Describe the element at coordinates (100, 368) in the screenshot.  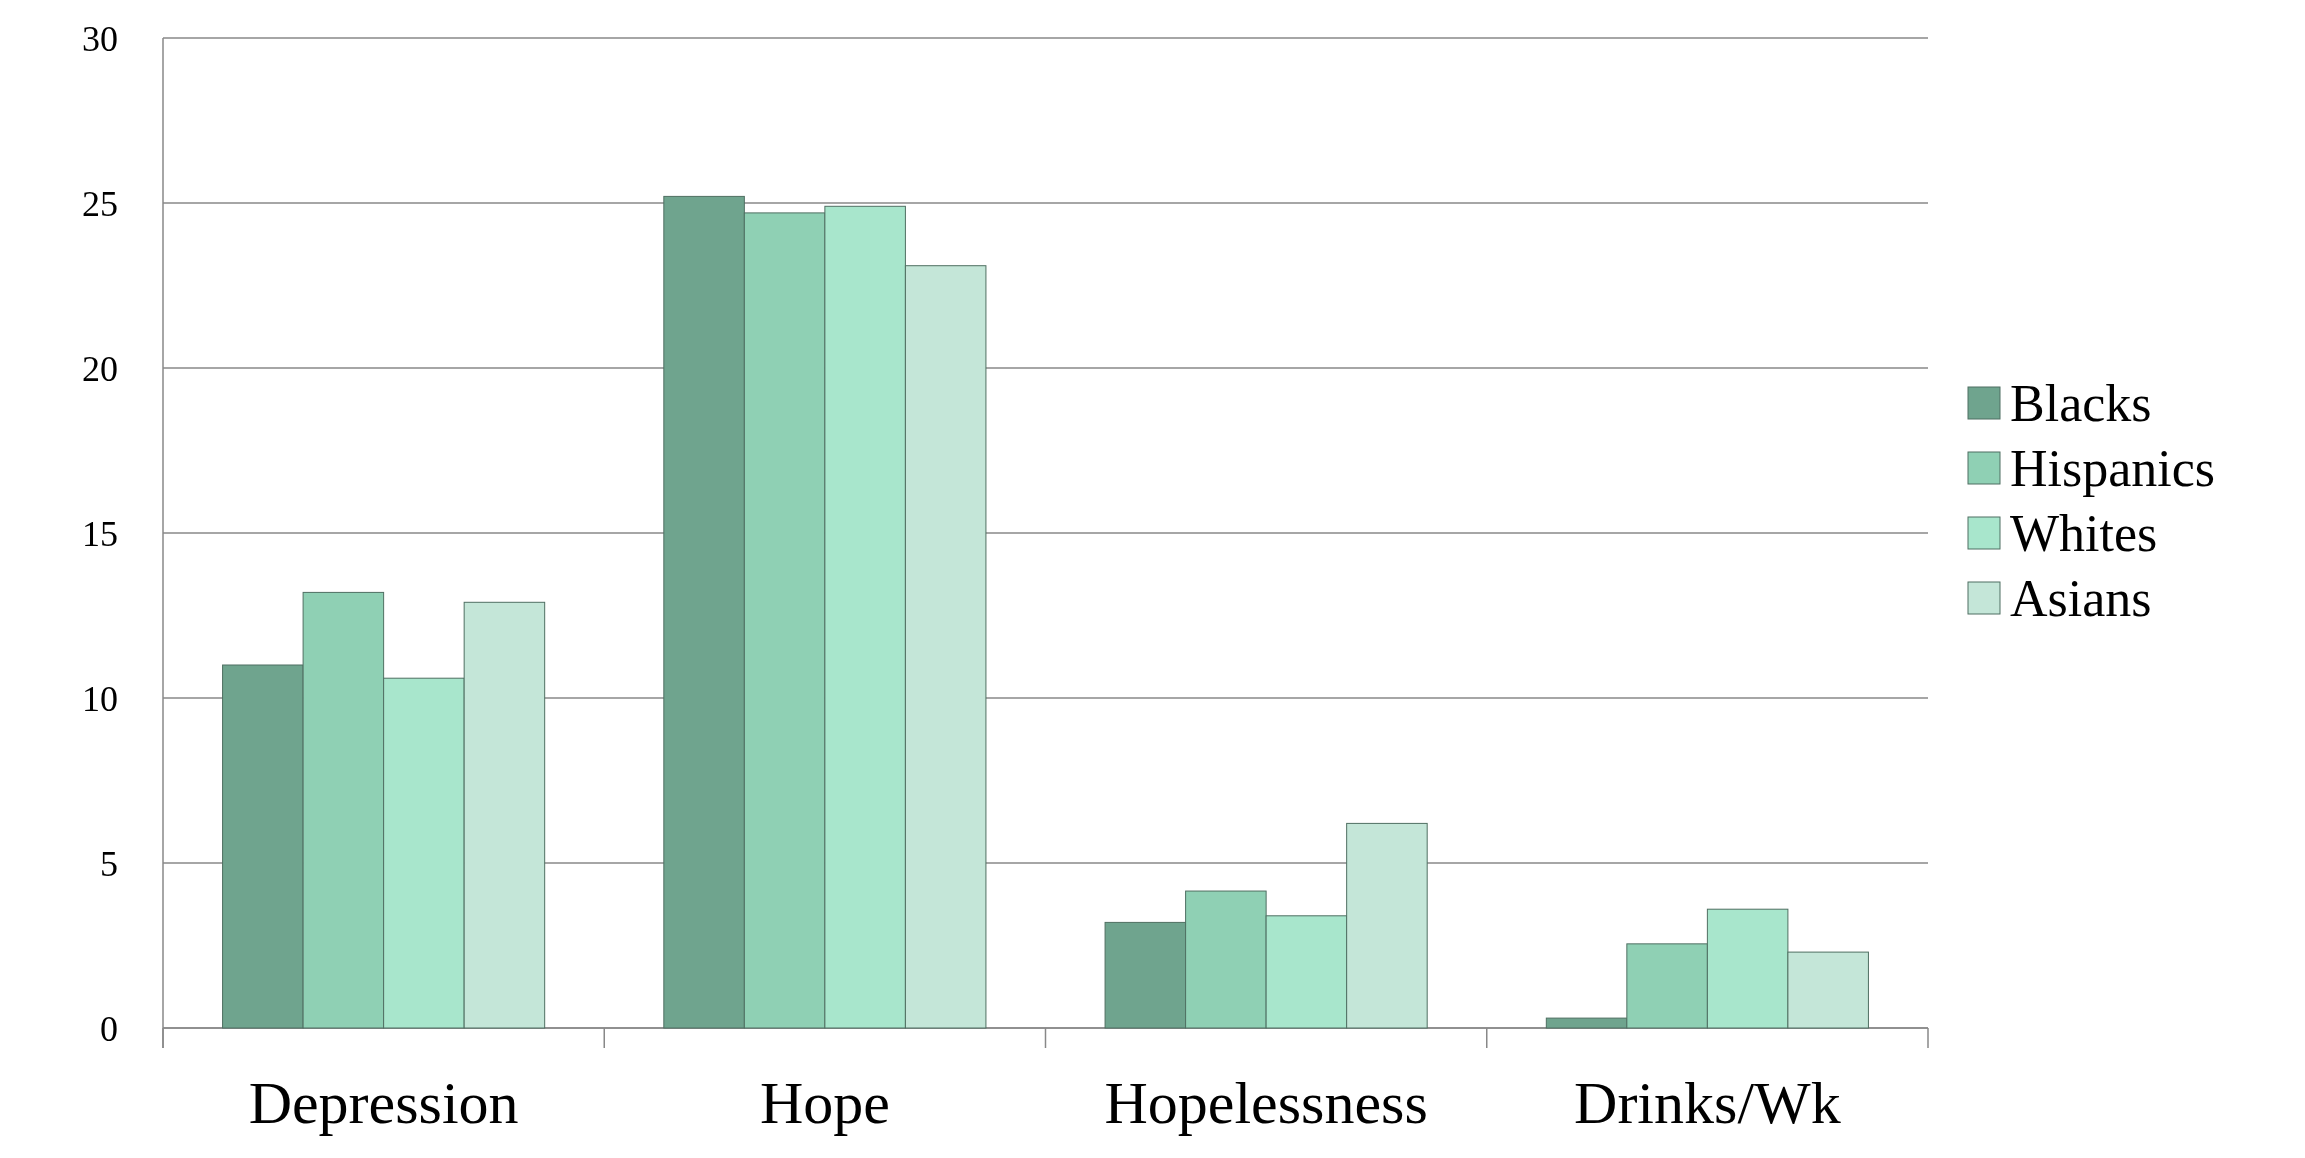
I see `y-tick-label: 20` at that location.